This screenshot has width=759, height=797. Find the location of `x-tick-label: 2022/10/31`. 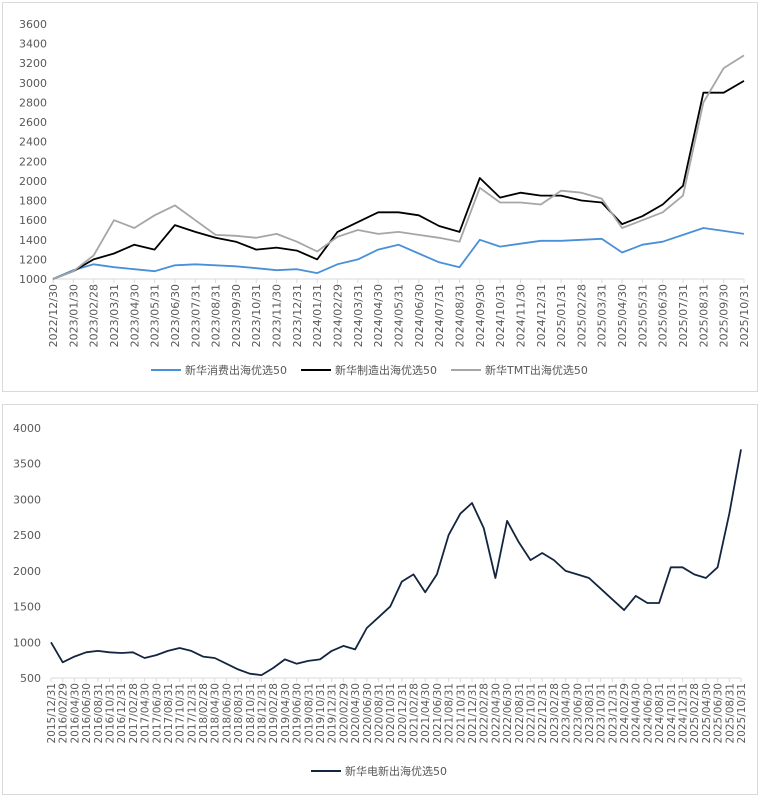

x-tick-label: 2022/10/31 is located at coordinates (531, 713).